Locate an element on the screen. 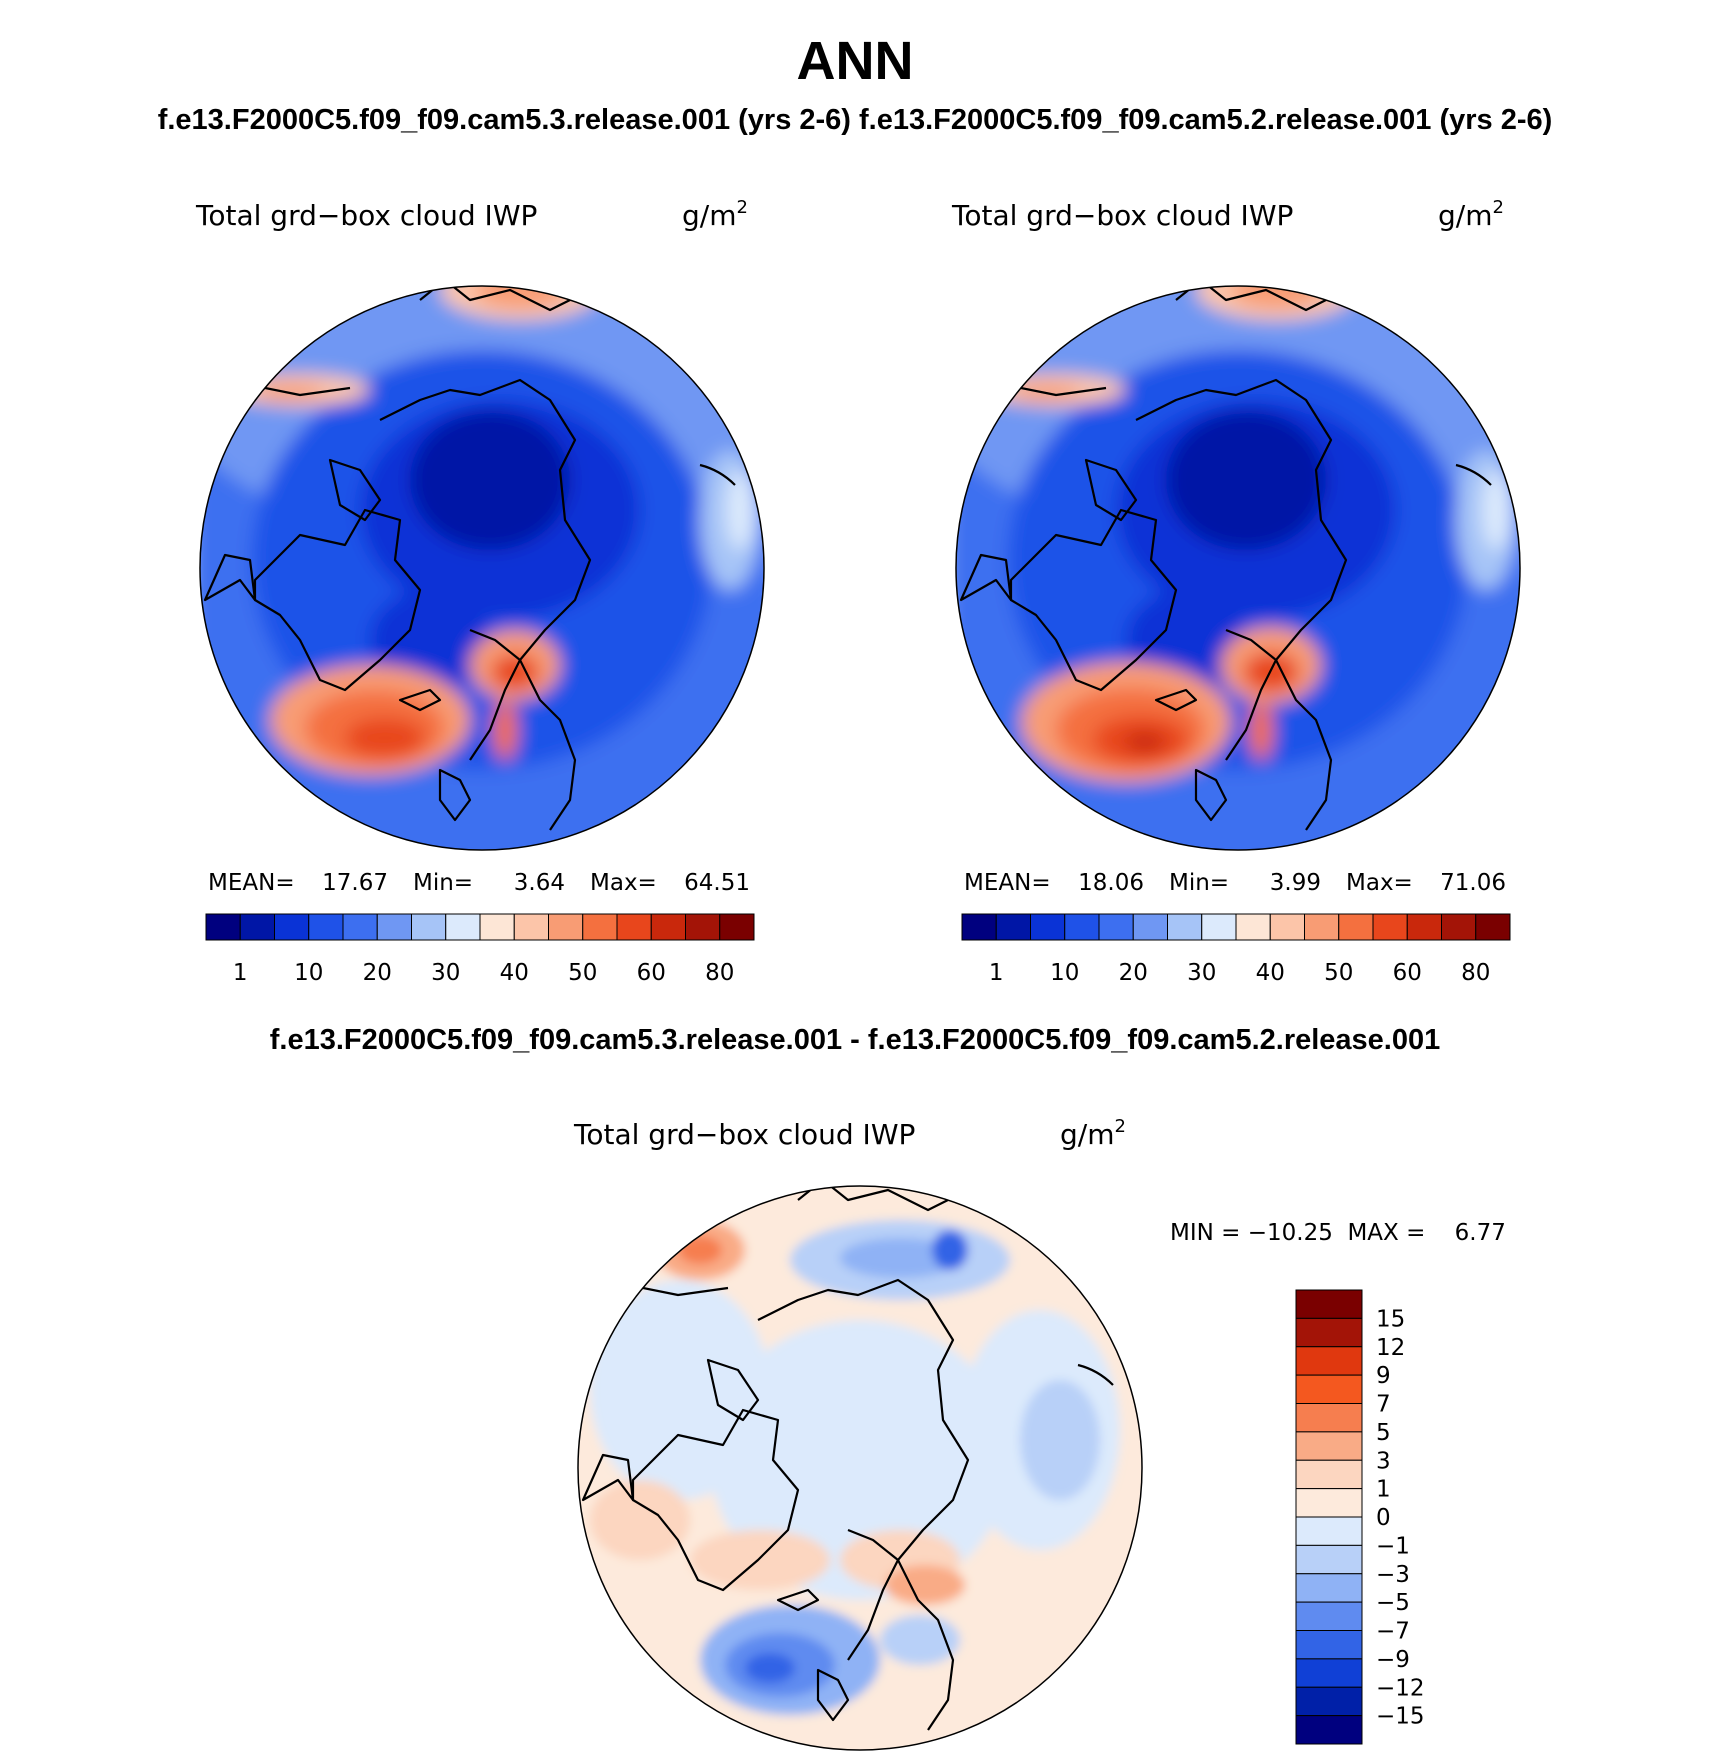 Image resolution: width=1710 pixels, height=1751 pixels. panel-1-min-value: 3.64 is located at coordinates (539, 883).